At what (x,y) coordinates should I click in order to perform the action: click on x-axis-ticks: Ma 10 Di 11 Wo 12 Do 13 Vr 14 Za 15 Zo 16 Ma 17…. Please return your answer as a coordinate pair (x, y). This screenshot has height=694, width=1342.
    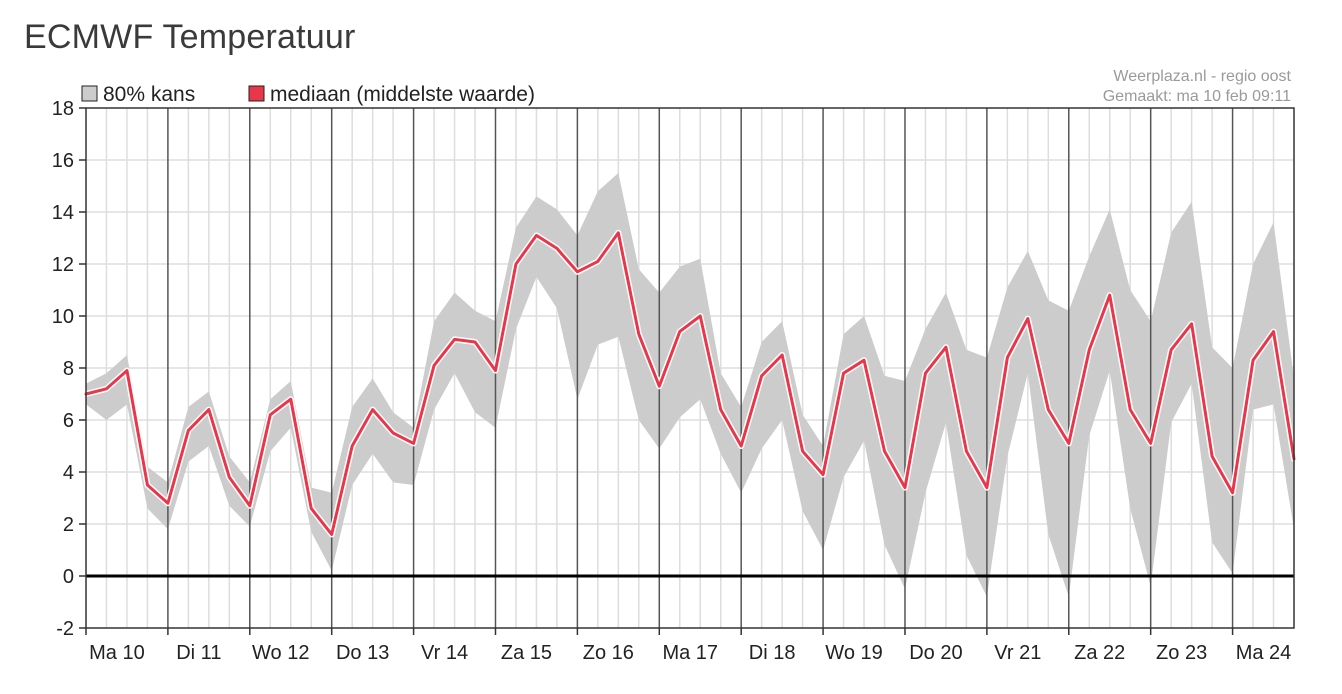
    Looking at the image, I should click on (688, 646).